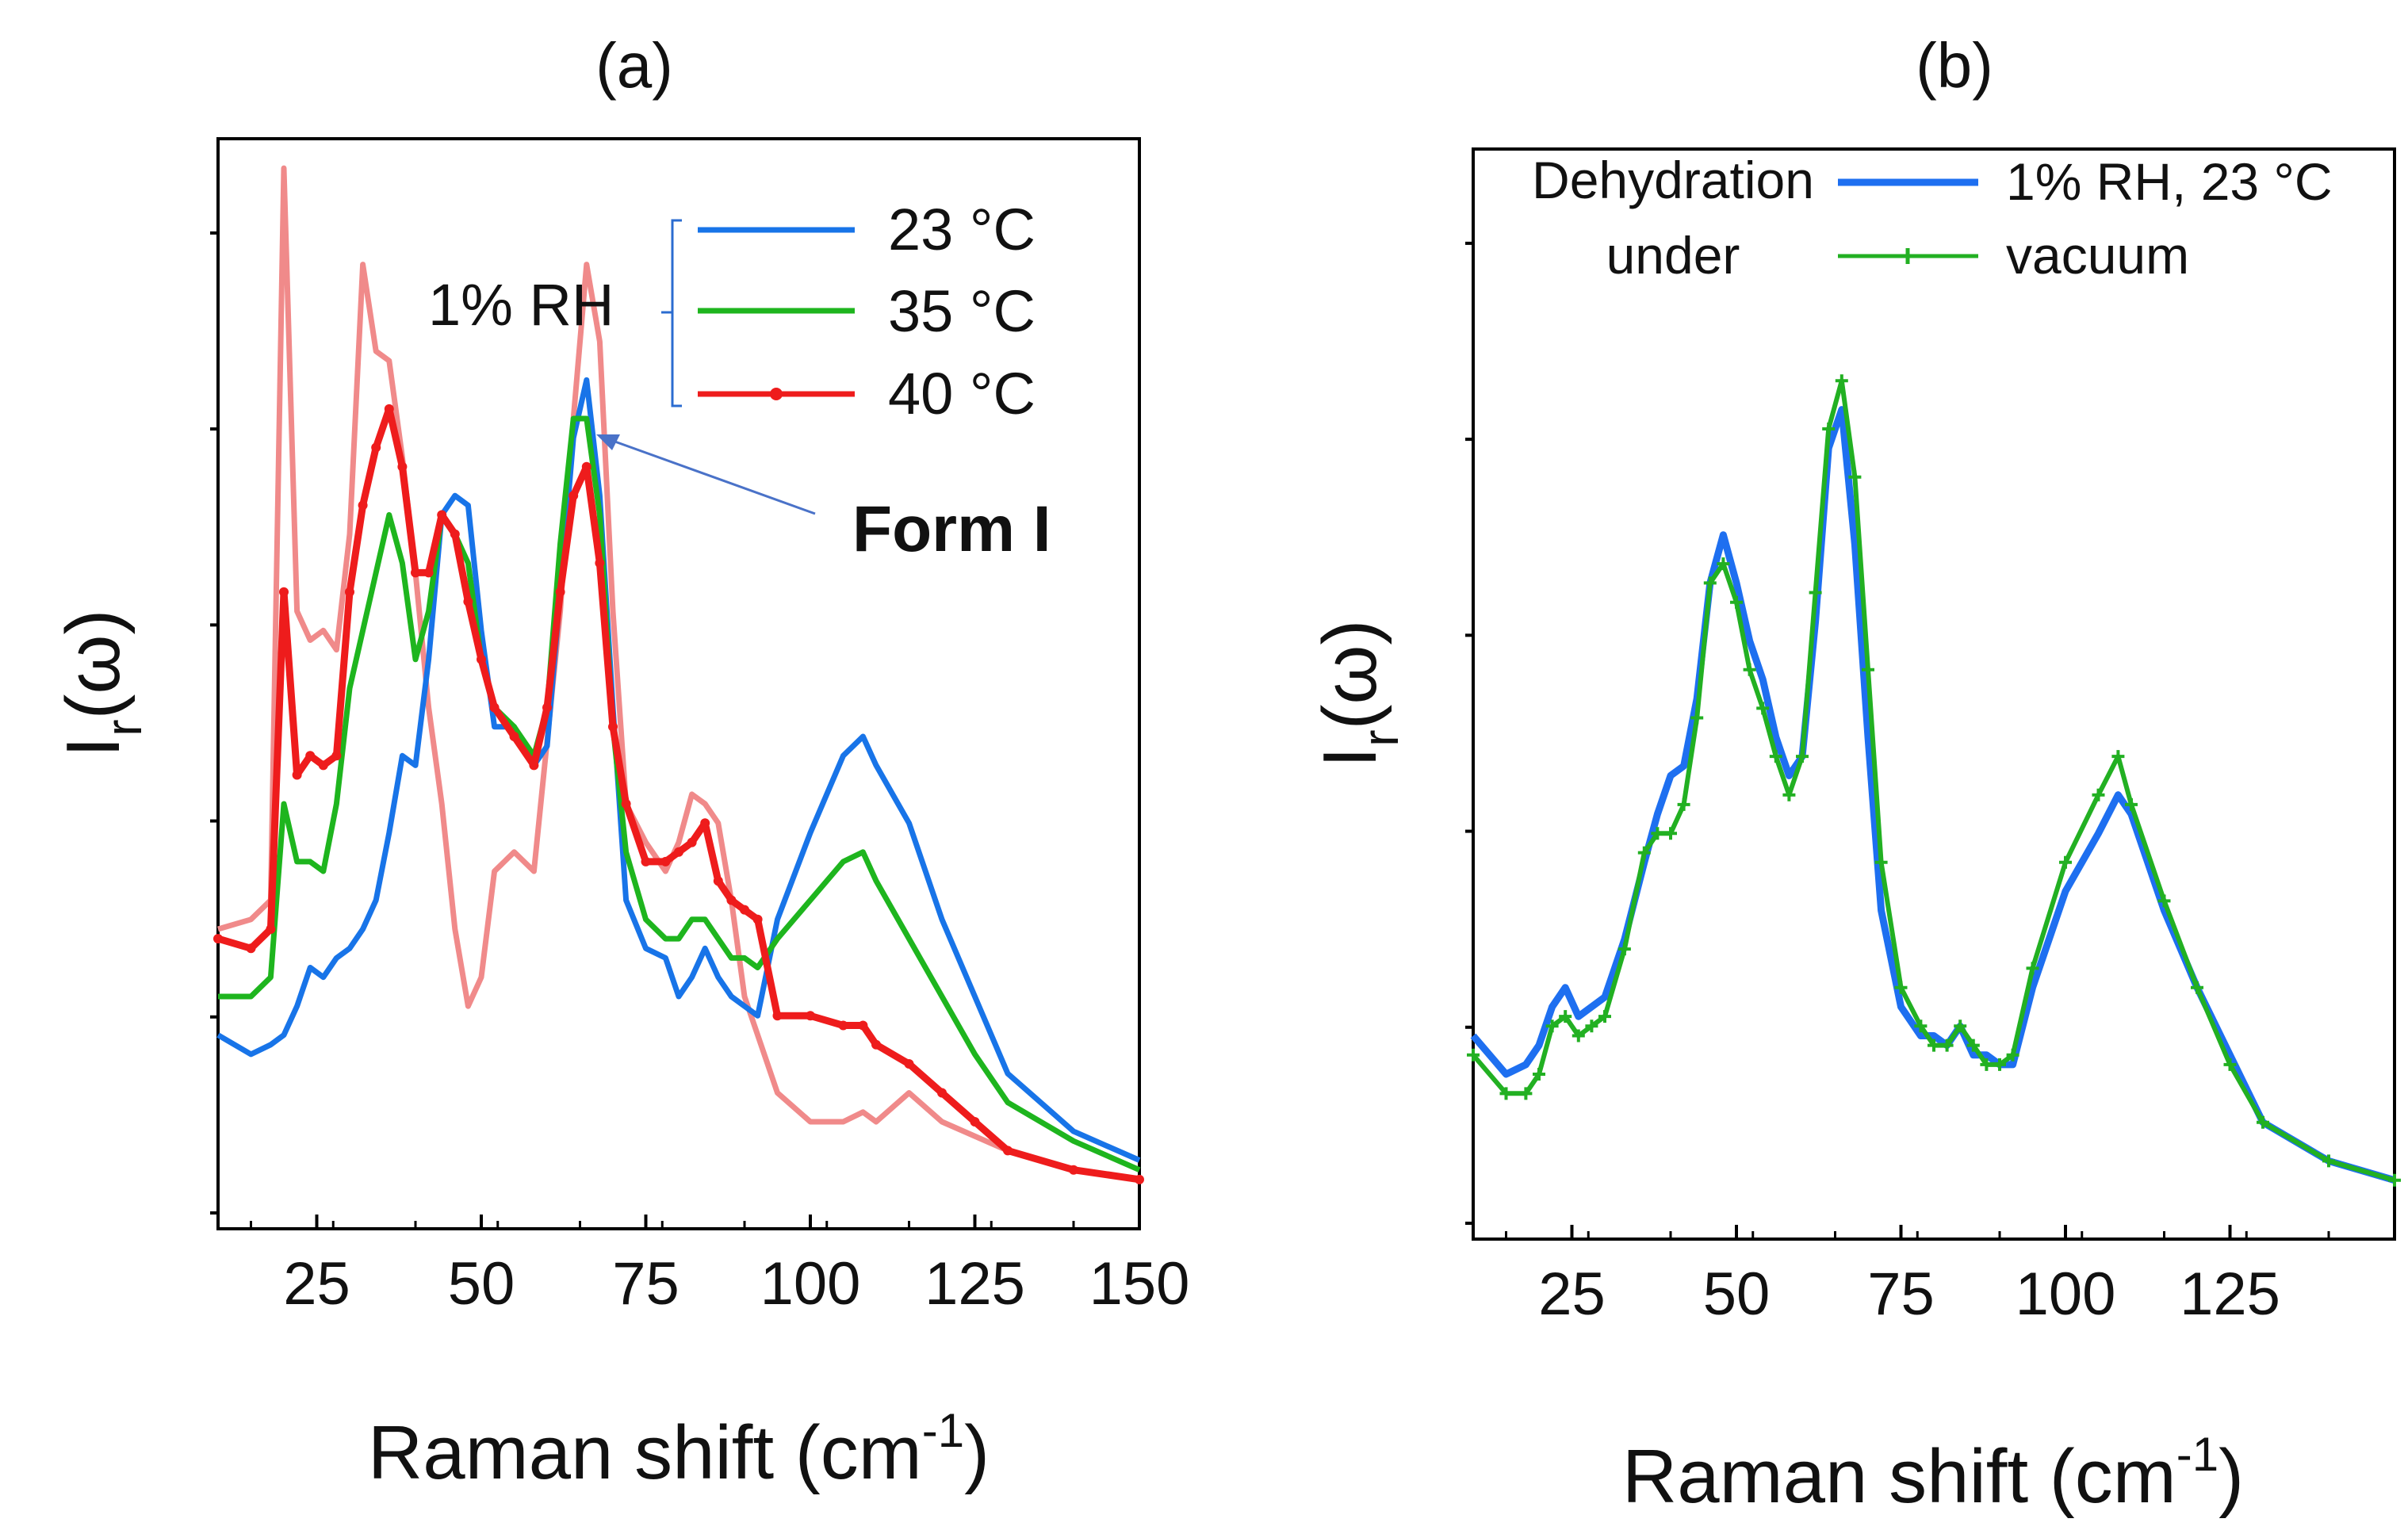  What do you see at coordinates (2169, 182) in the screenshot?
I see `legend-label-1rh-23c: 1% RH, 23 °C` at bounding box center [2169, 182].